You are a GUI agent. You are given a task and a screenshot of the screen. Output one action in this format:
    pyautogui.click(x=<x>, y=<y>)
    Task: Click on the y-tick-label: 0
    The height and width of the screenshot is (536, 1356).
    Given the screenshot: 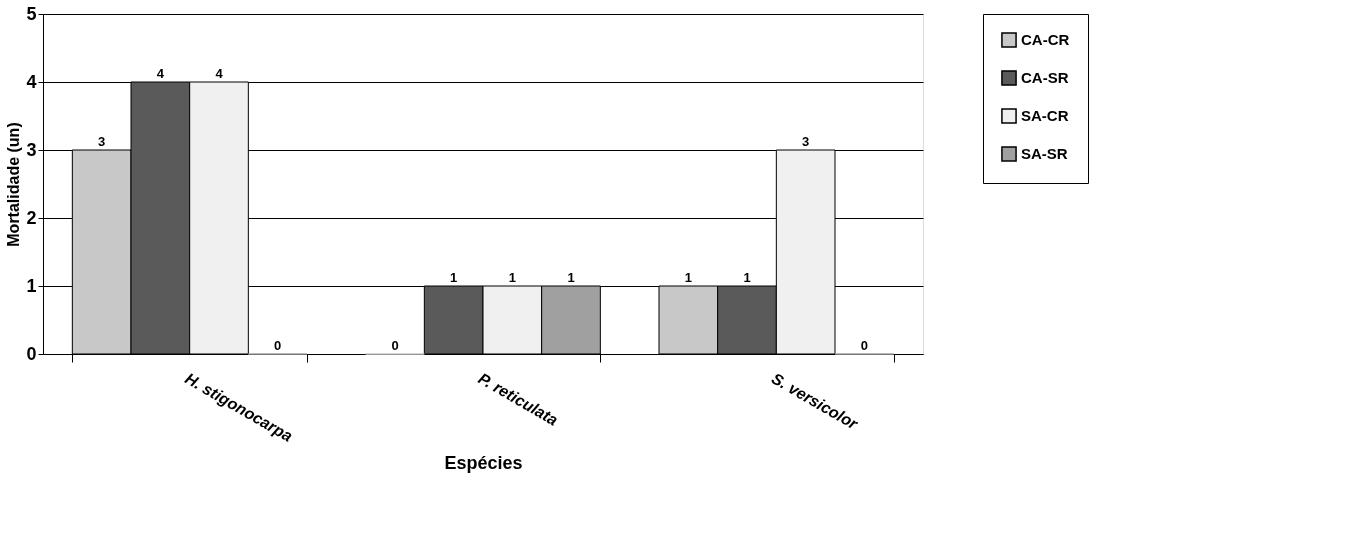 What is the action you would take?
    pyautogui.click(x=31, y=353)
    